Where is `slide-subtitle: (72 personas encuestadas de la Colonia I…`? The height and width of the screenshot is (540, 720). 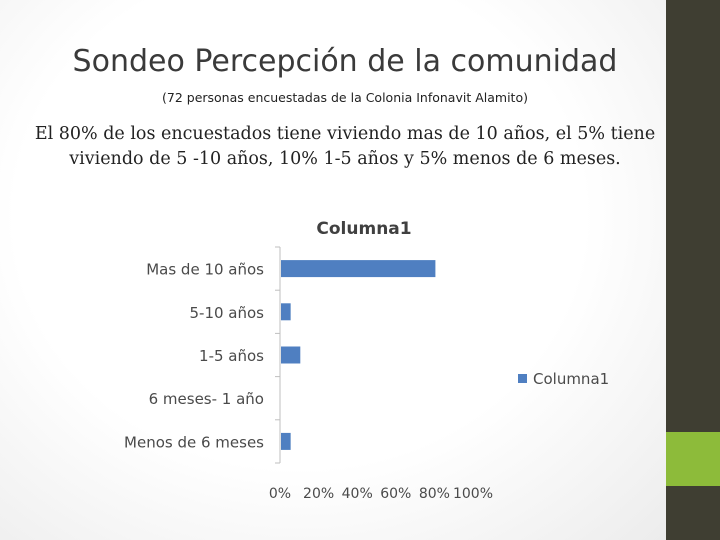
slide-subtitle: (72 personas encuestadas de la Colonia I… is located at coordinates (345, 97).